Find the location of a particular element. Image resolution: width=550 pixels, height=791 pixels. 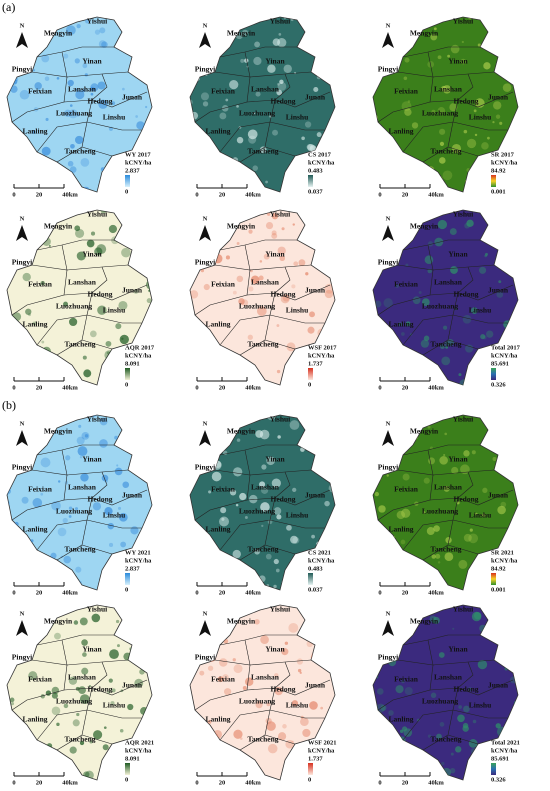

legend-min: 0.001 is located at coordinates (498, 589).